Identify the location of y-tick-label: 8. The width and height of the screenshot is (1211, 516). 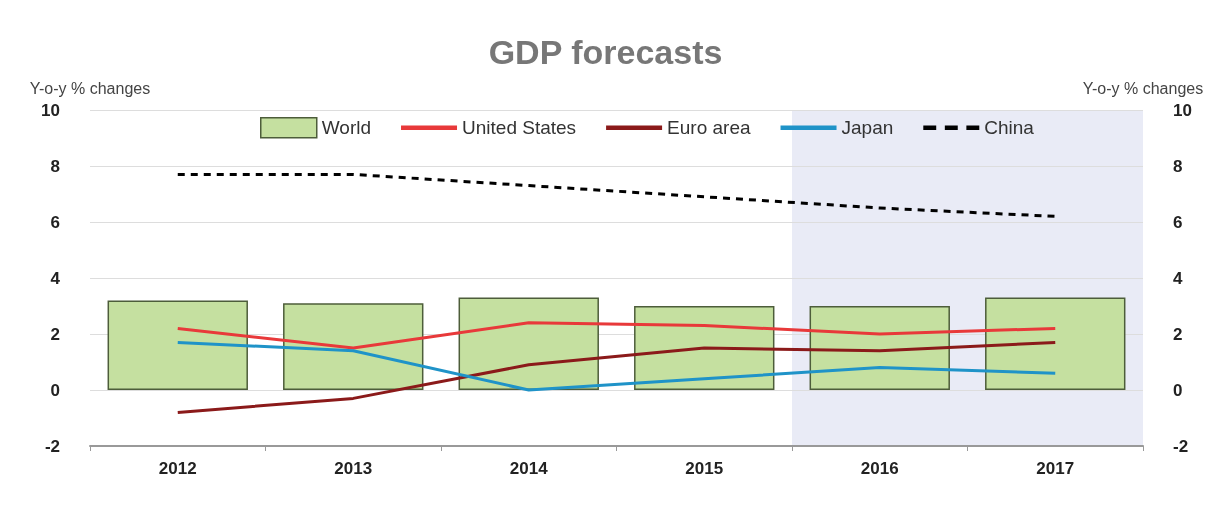
(55, 166).